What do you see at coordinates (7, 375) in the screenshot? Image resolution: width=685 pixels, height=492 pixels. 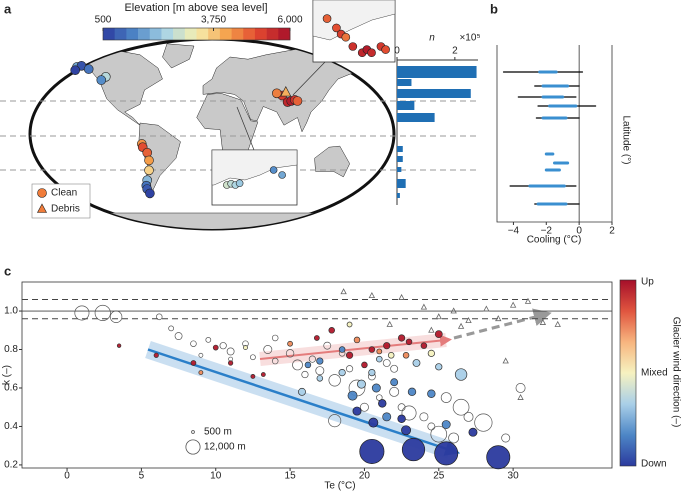 I see `y-axis-label: k (–)` at bounding box center [7, 375].